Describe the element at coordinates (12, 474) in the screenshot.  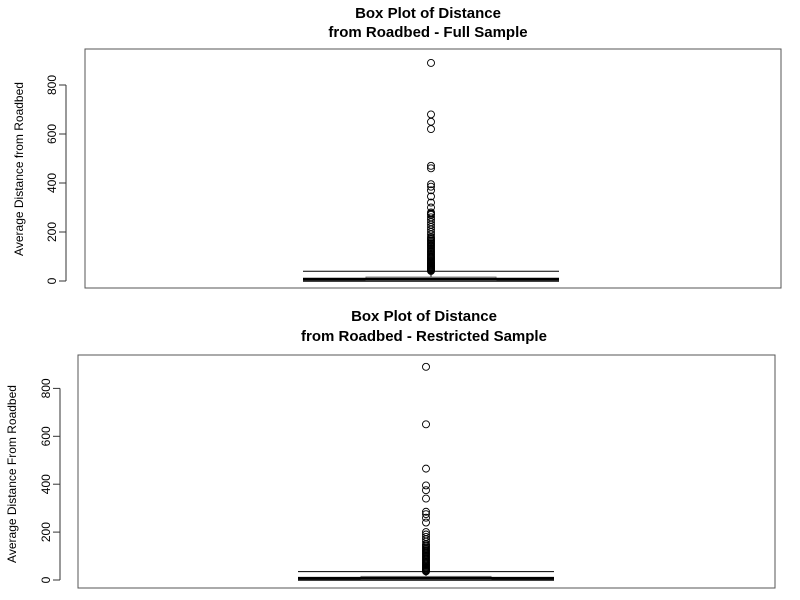
I see `y-axis-label: Average Distance From Roadbed` at that location.